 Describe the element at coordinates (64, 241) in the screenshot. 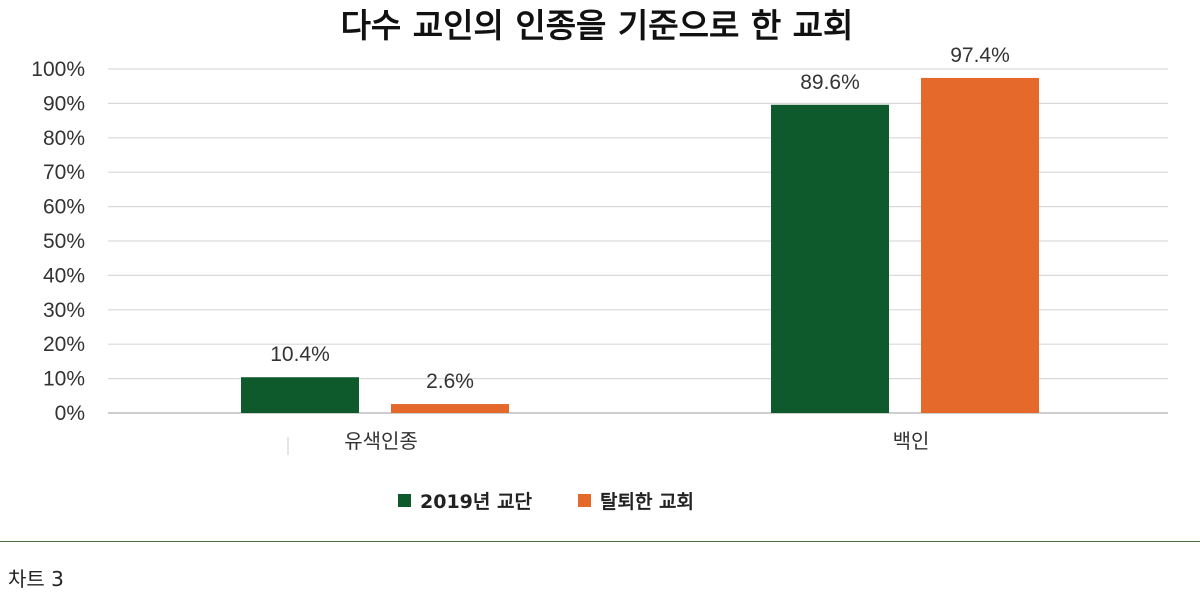

I see `y-tick-label: 50%` at that location.